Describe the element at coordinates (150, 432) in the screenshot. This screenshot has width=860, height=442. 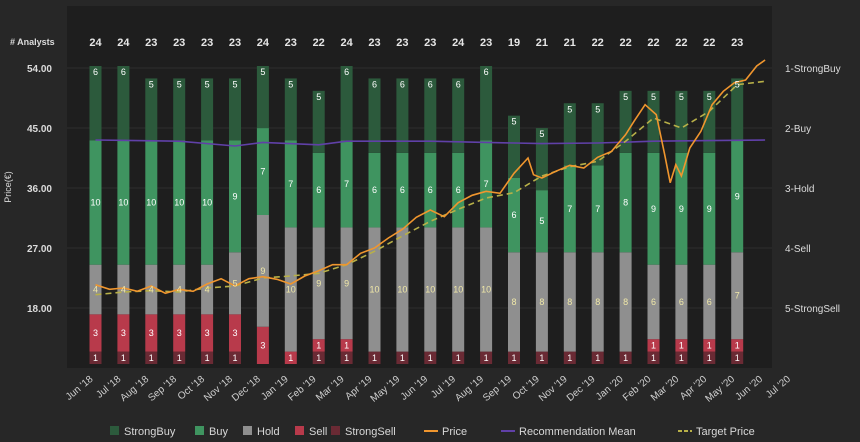
I see `legend-label: StrongBuy` at that location.